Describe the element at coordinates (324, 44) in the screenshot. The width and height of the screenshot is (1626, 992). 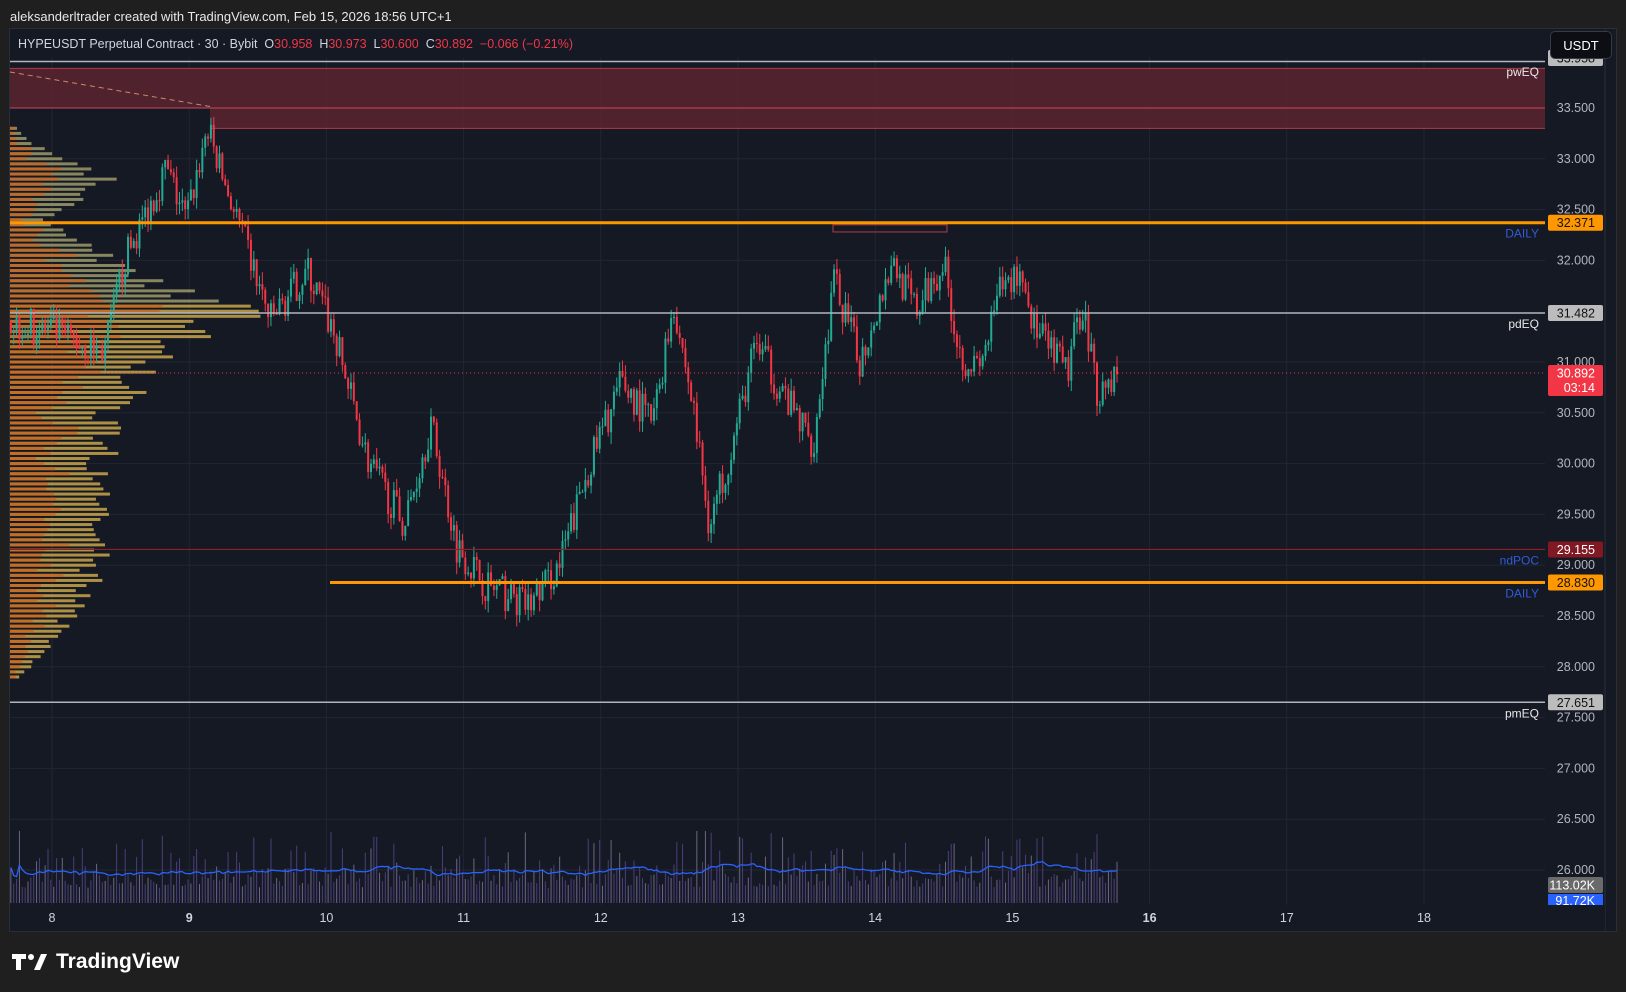
I see `high-label: H` at that location.